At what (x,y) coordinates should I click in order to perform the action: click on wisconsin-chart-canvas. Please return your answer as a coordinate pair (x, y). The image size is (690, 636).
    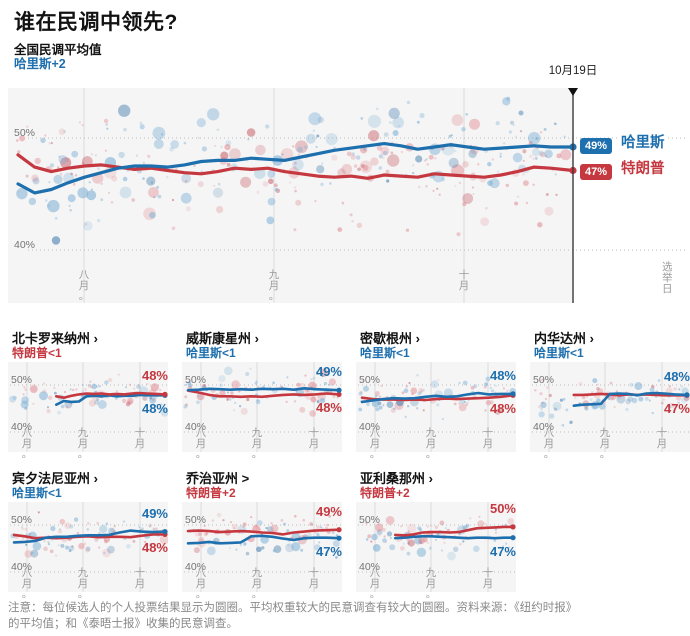
    Looking at the image, I should click on (262, 407).